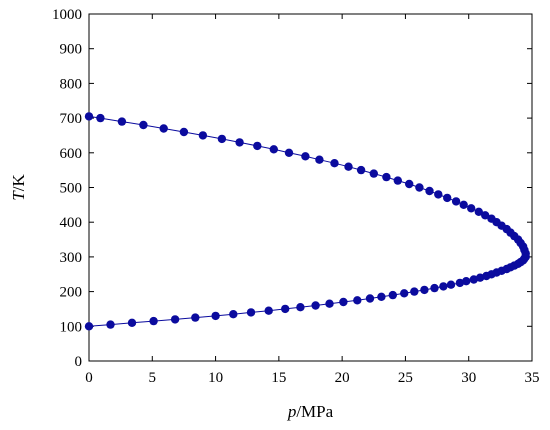 The width and height of the screenshot is (550, 430). I want to click on y-tick-label: 500, so click(71, 189).